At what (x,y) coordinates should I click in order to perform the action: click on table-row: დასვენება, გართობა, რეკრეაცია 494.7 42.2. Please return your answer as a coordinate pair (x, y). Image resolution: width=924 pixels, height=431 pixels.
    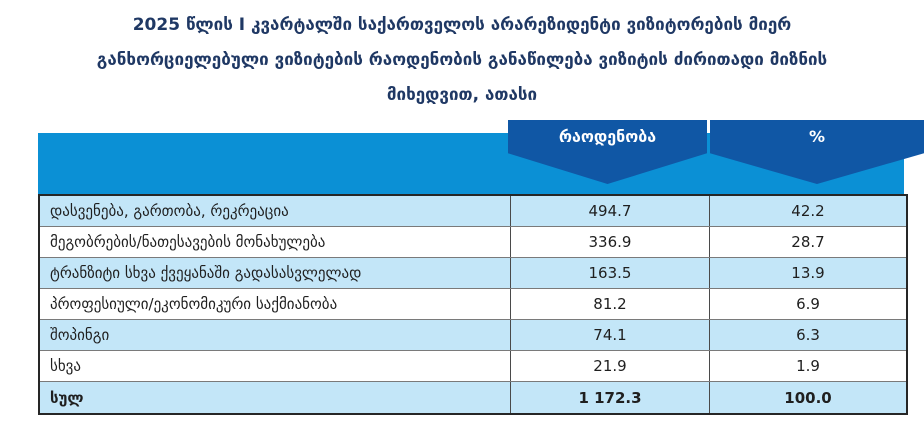
    Looking at the image, I should click on (473, 211).